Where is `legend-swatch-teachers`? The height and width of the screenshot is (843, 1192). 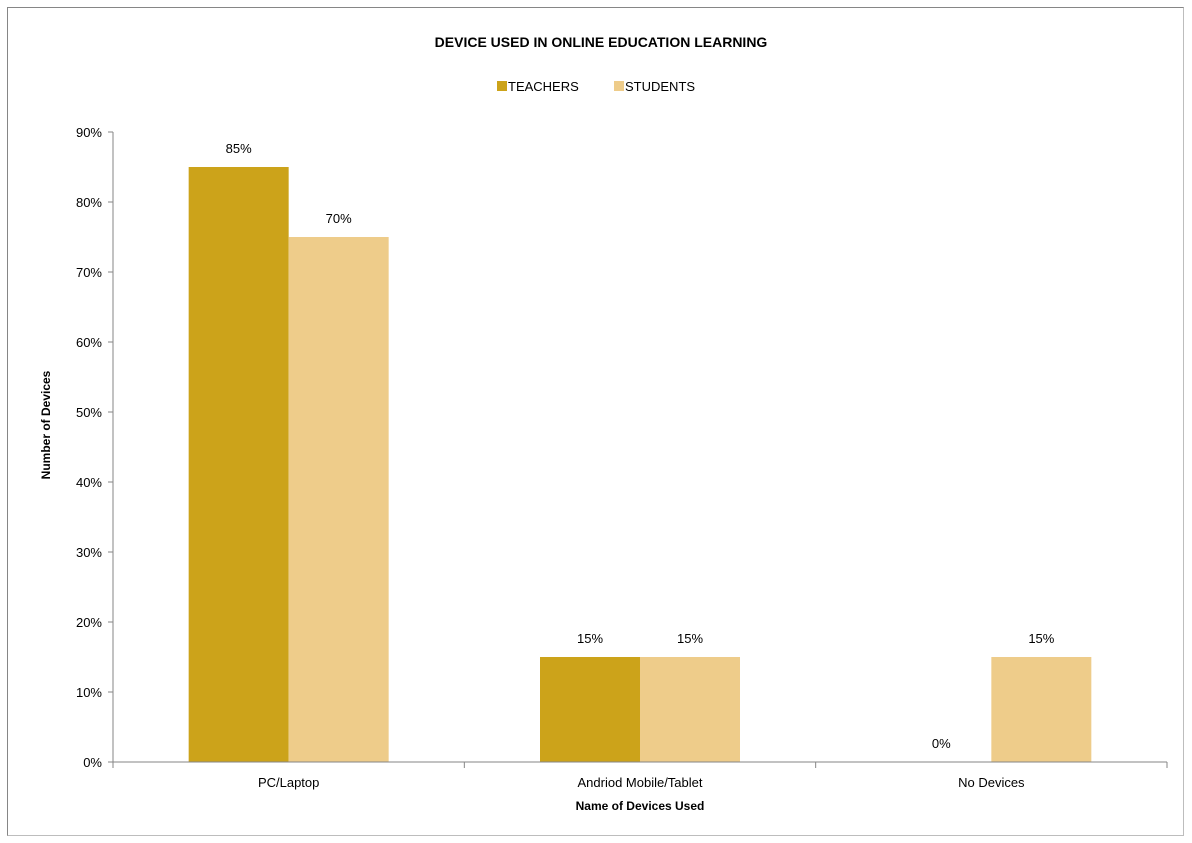
legend-swatch-teachers is located at coordinates (502, 86).